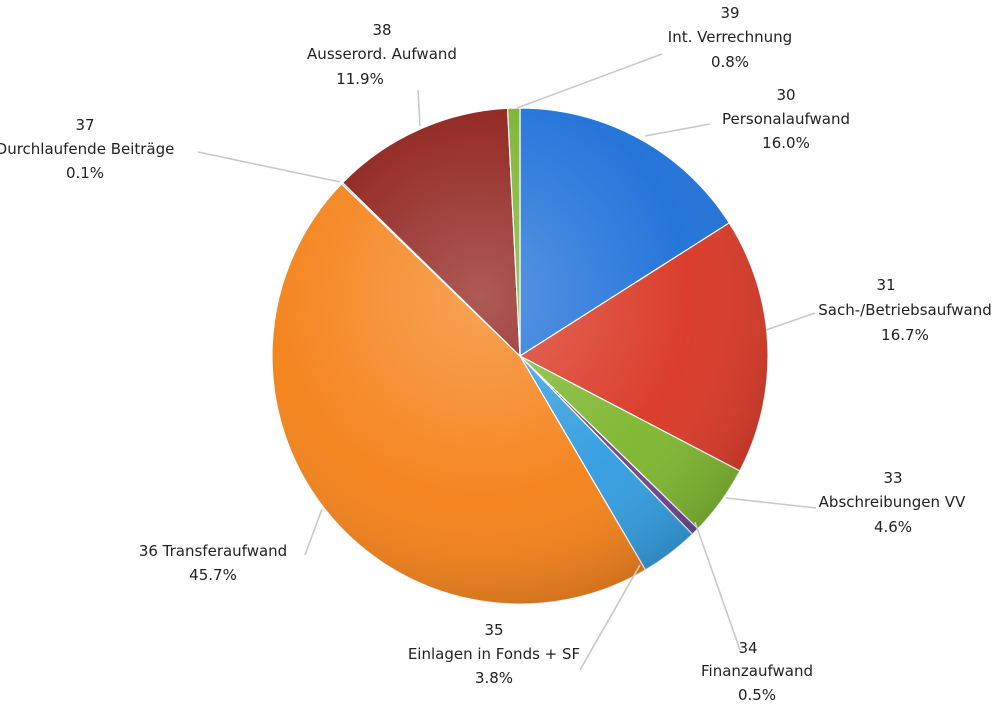  Describe the element at coordinates (87, 149) in the screenshot. I see `slice-label-37-name: Durchlaufende Beiträge` at that location.